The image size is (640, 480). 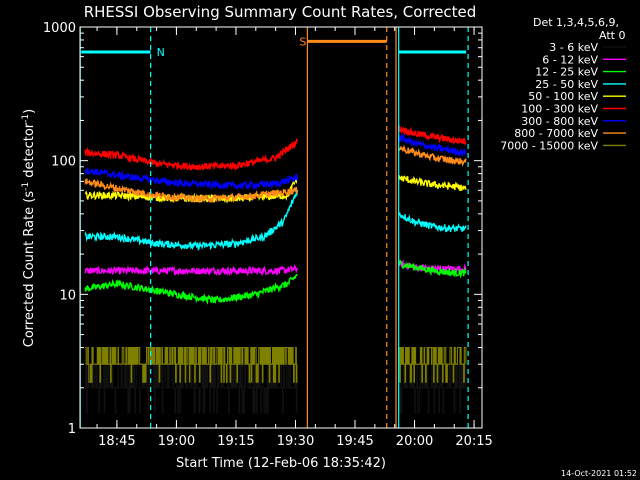 What do you see at coordinates (576, 22) in the screenshot?
I see `legend-header-line: Det 1,3,4,5,6,9,` at bounding box center [576, 22].